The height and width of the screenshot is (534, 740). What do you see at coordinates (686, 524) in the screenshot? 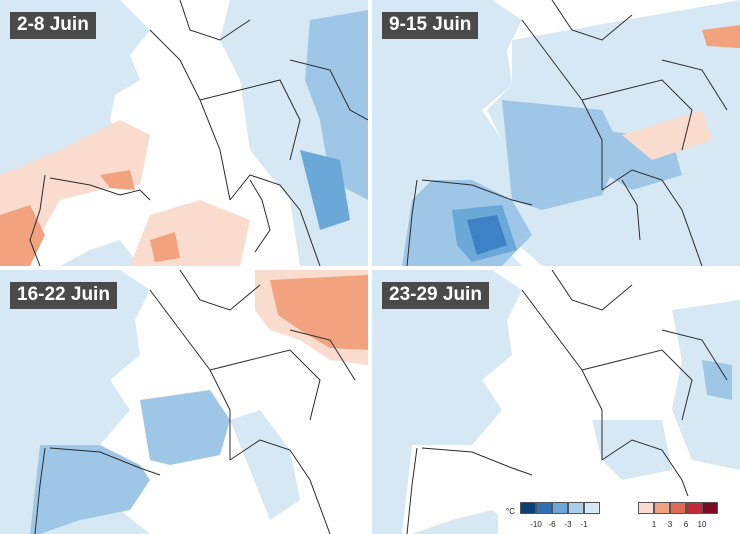
I see `legend-tick-positive: 6` at bounding box center [686, 524].